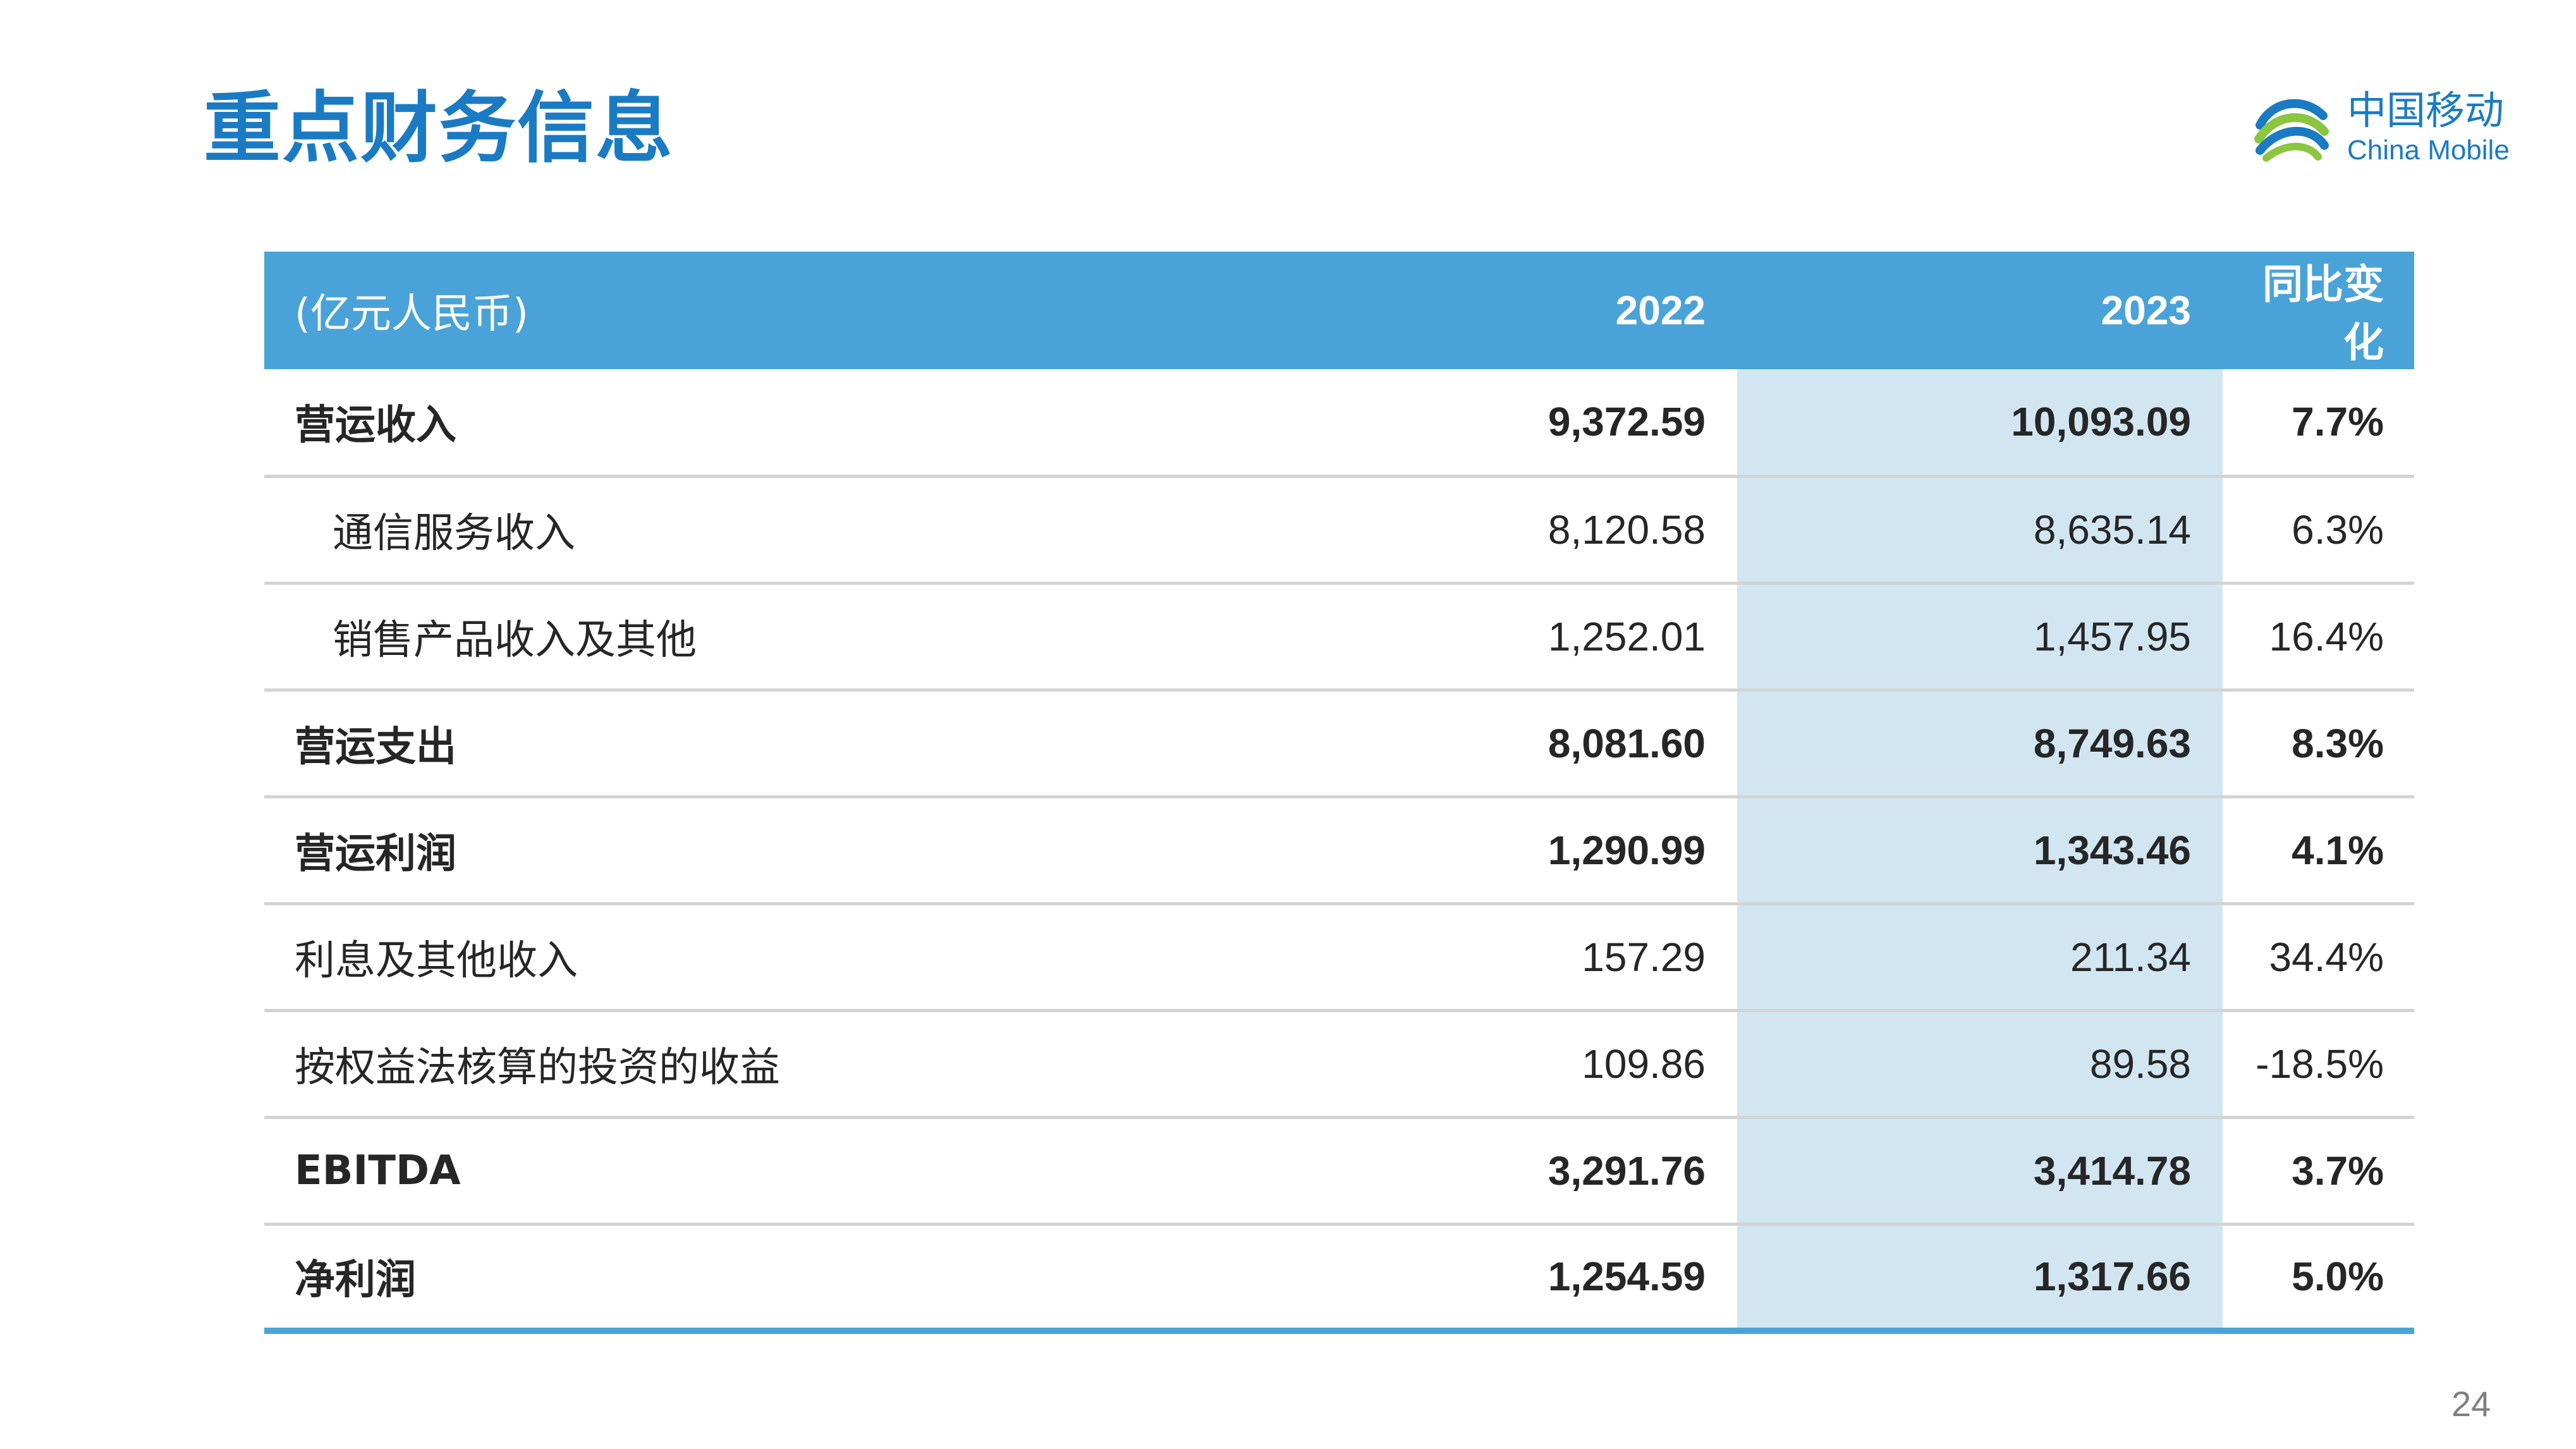 The width and height of the screenshot is (2576, 1449). I want to click on value-2022: 3,291.76, so click(1626, 1170).